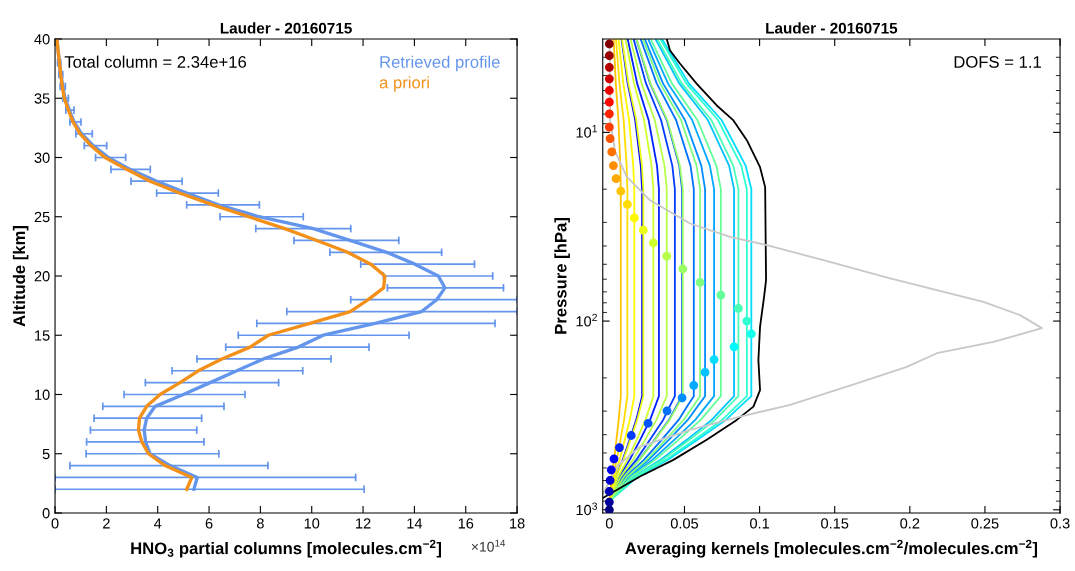  I want to click on x-tick-label: 0.05, so click(684, 523).